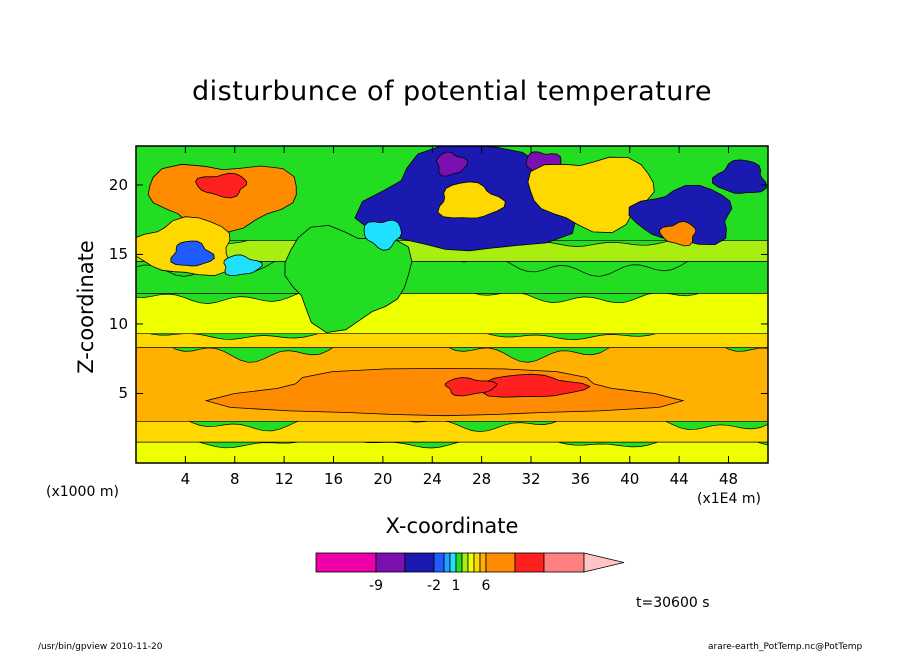 This screenshot has width=904, height=654. I want to click on time-label: t=30600 s, so click(673, 603).